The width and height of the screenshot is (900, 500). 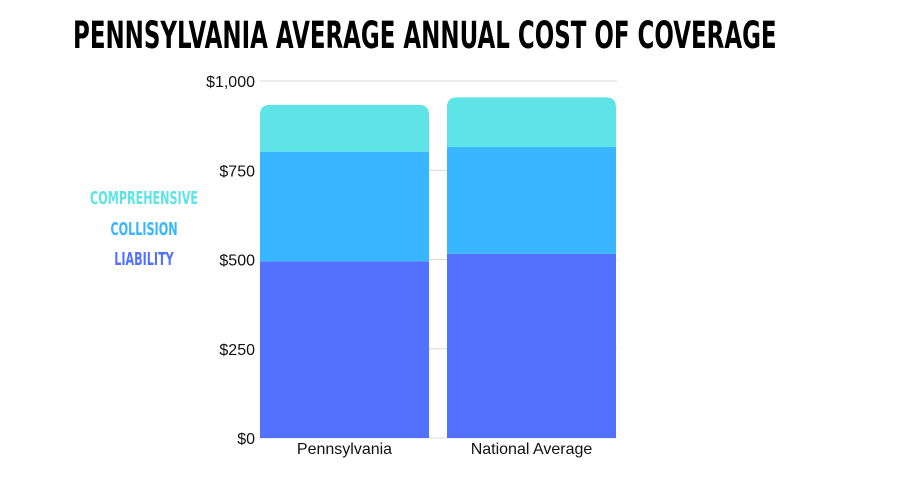 What do you see at coordinates (144, 229) in the screenshot?
I see `legend-collision: Collision` at bounding box center [144, 229].